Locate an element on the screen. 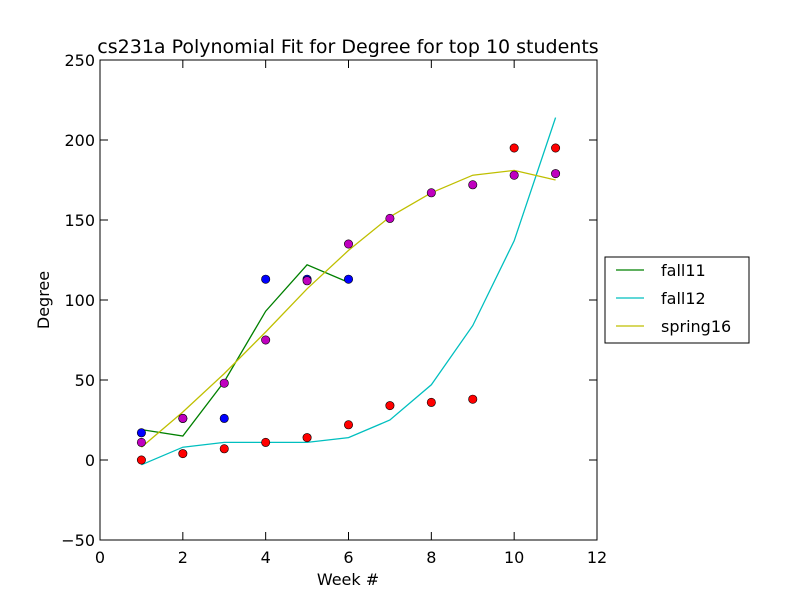  x-tick-label-0: 0 is located at coordinates (100, 557).